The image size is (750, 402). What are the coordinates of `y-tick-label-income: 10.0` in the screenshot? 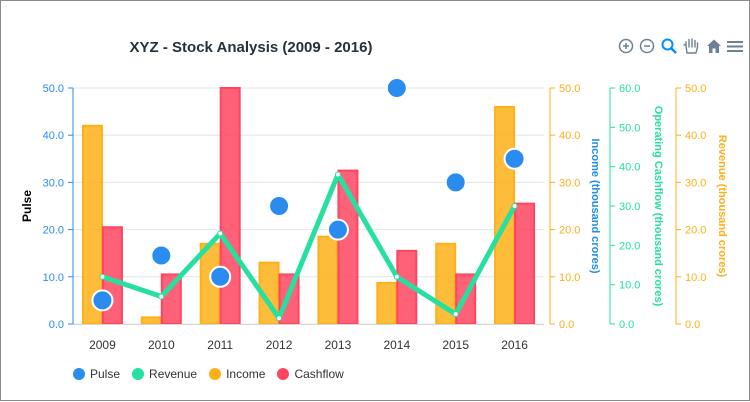 It's located at (569, 278).